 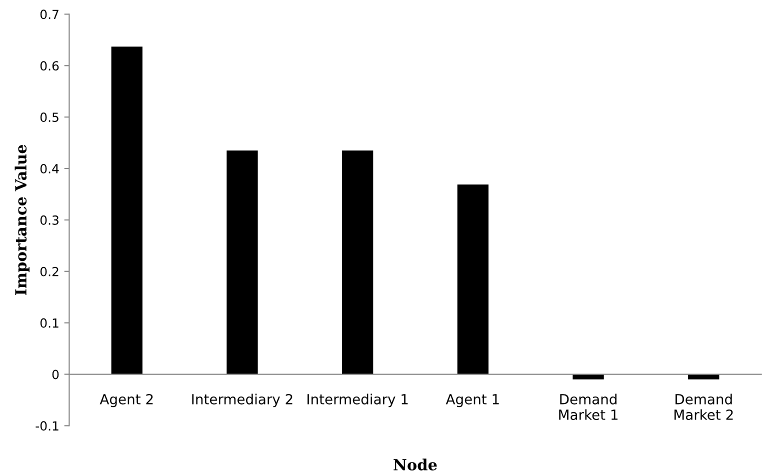 I want to click on y-tick-label: 0.2, so click(x=49, y=271).